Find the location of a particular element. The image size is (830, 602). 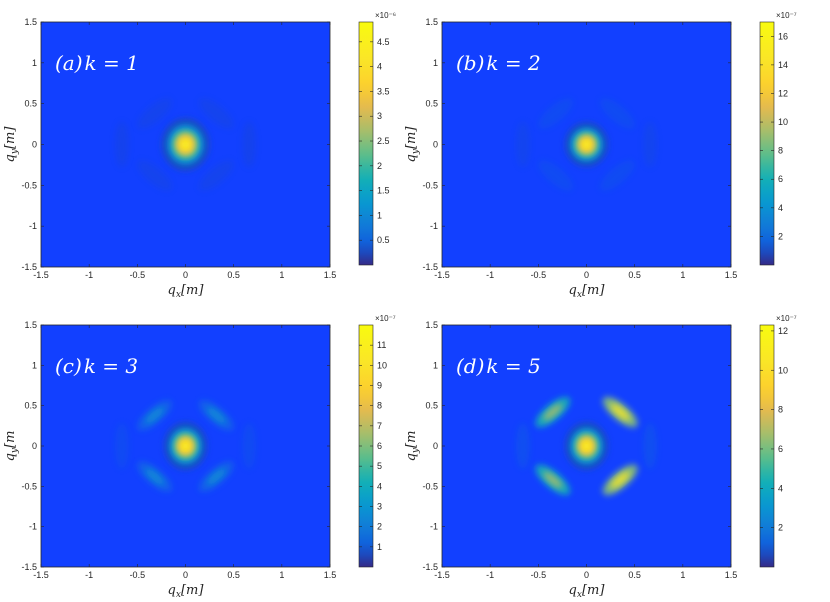

colorbar-multiplier: ×10⁻⁶ is located at coordinates (385, 15).